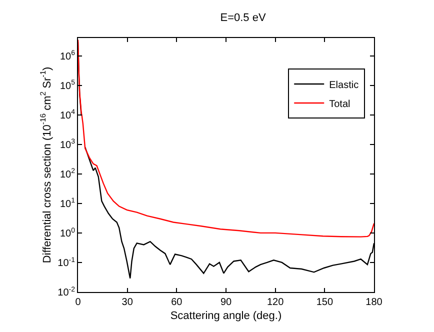 This screenshot has width=434, height=332. What do you see at coordinates (325, 302) in the screenshot?
I see `x-tick-label: 150` at bounding box center [325, 302].